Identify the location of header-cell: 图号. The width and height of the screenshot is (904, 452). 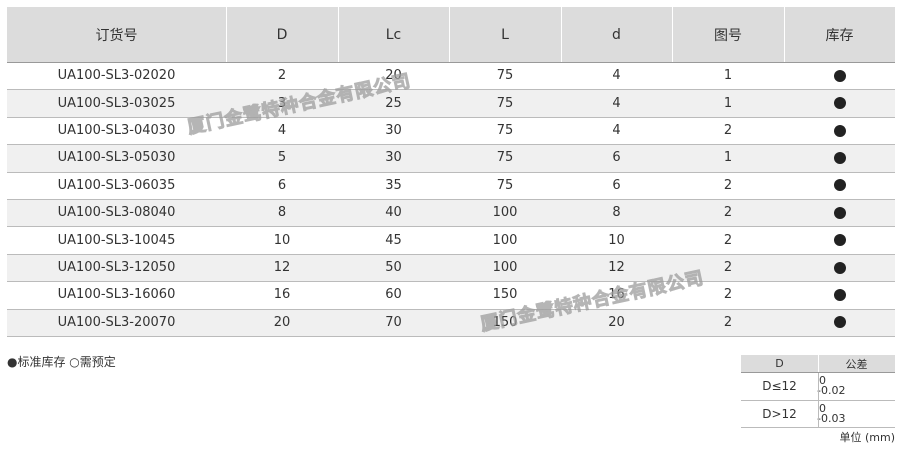
(728, 35).